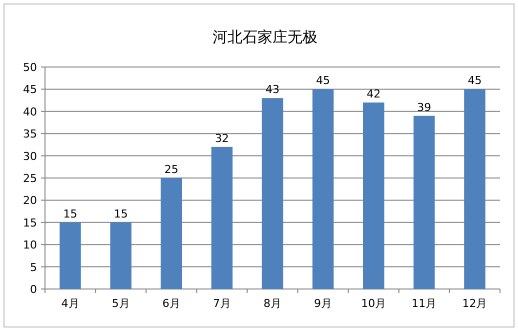 The image size is (518, 331). I want to click on y-tick-label: 45, so click(30, 89).